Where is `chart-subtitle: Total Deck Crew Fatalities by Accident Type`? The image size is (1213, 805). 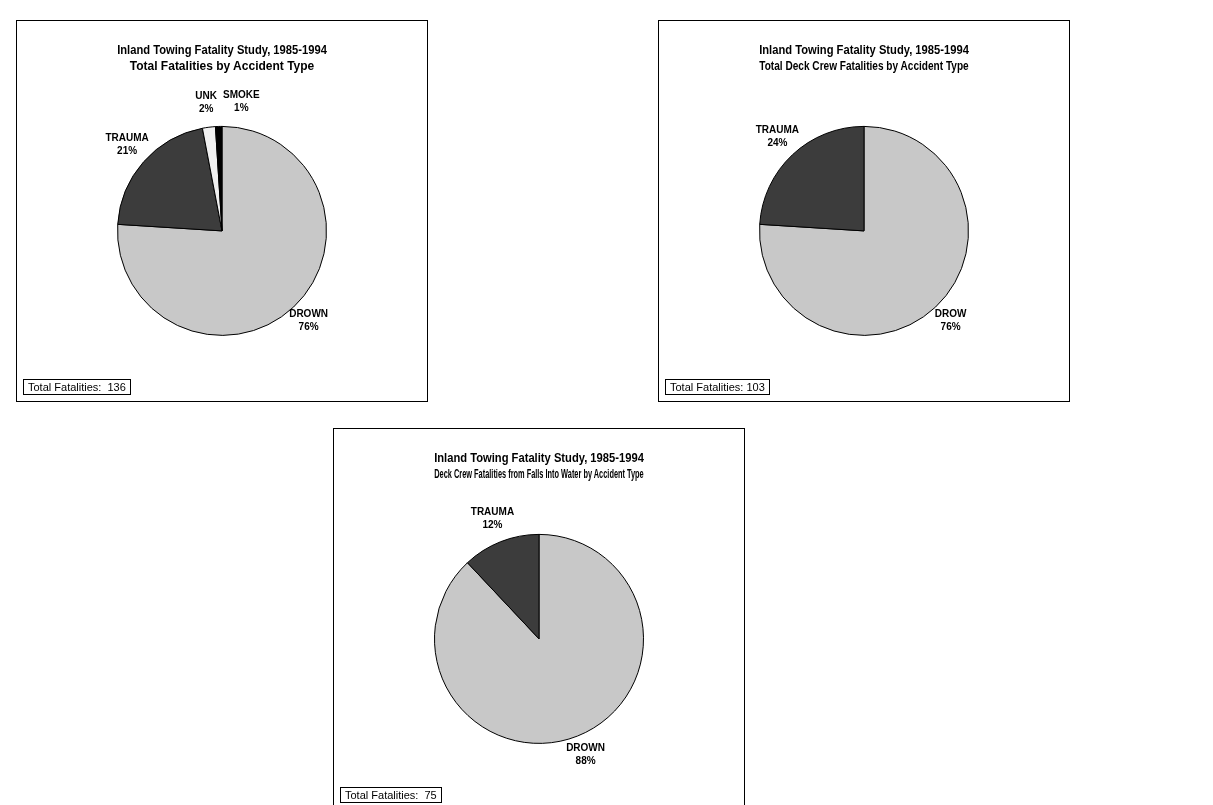
chart-subtitle: Total Deck Crew Fatalities by Accident Type is located at coordinates (864, 66).